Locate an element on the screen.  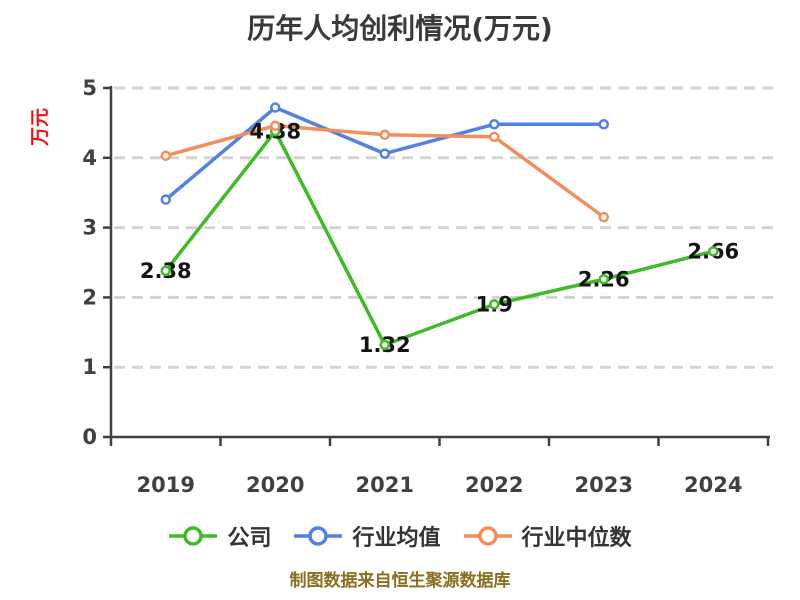
y-tick-label: 2 is located at coordinates (89, 297).